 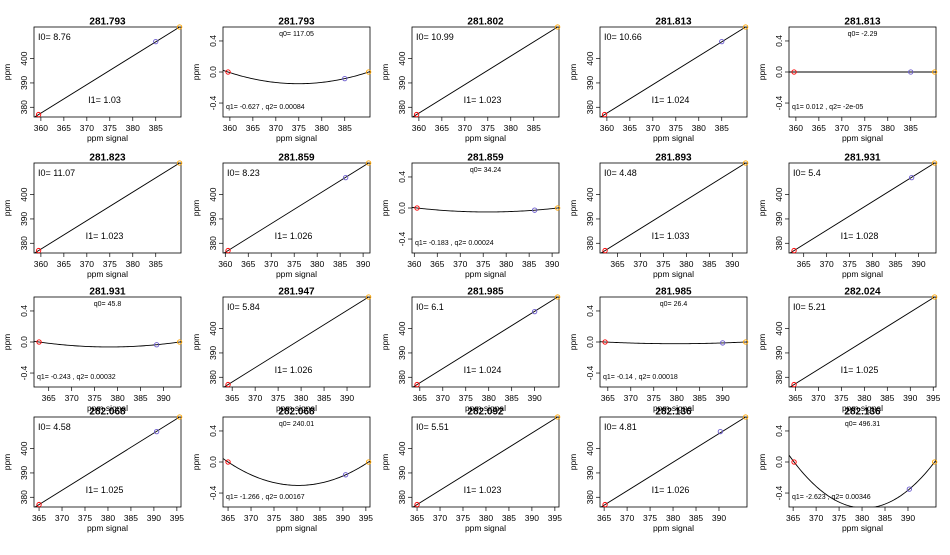 What do you see at coordinates (863, 34) in the screenshot?
I see `q0-label: q0= -2.29` at bounding box center [863, 34].